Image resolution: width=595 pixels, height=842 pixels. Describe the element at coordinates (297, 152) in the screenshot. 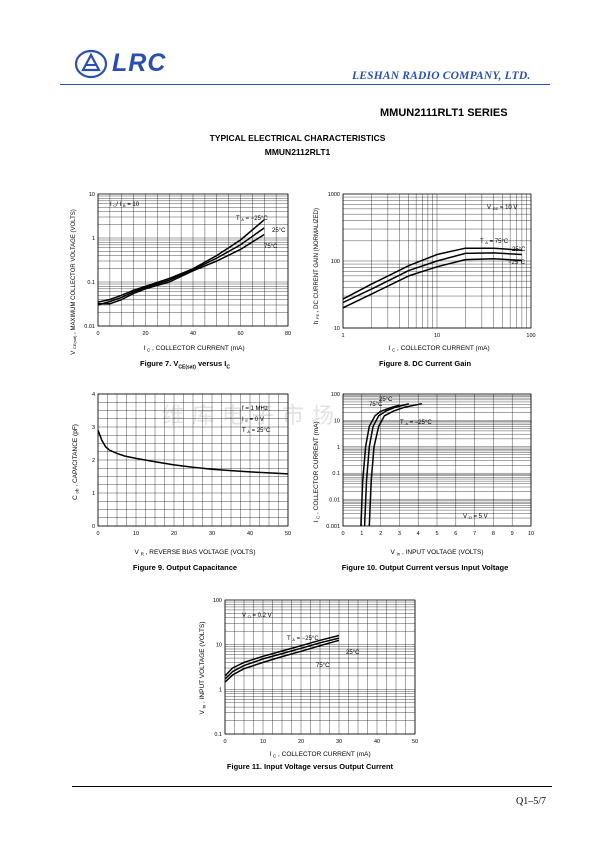

I see `section-subtitle: MMUN2112RLT1` at that location.